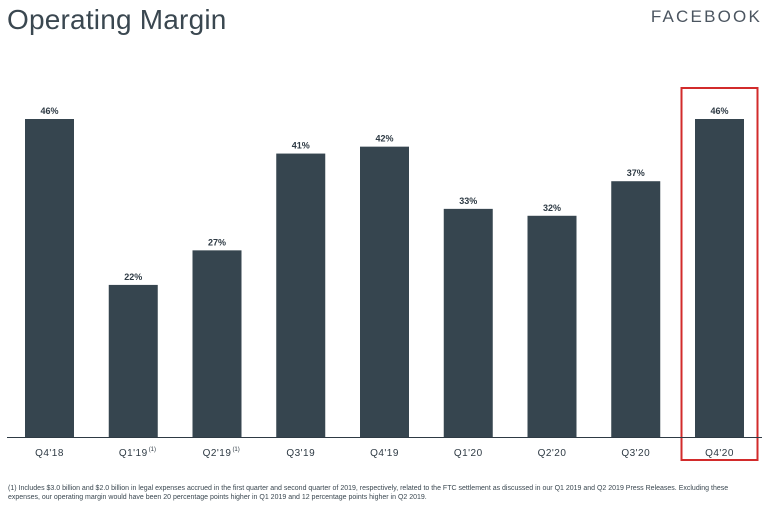 The width and height of the screenshot is (773, 513). I want to click on data-label: 33%, so click(468, 201).